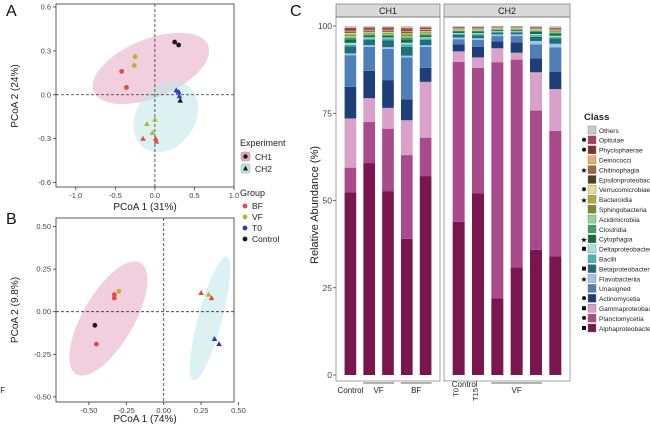  I want to click on bar-segment-ch2-flavobacteriia, so click(536, 42).